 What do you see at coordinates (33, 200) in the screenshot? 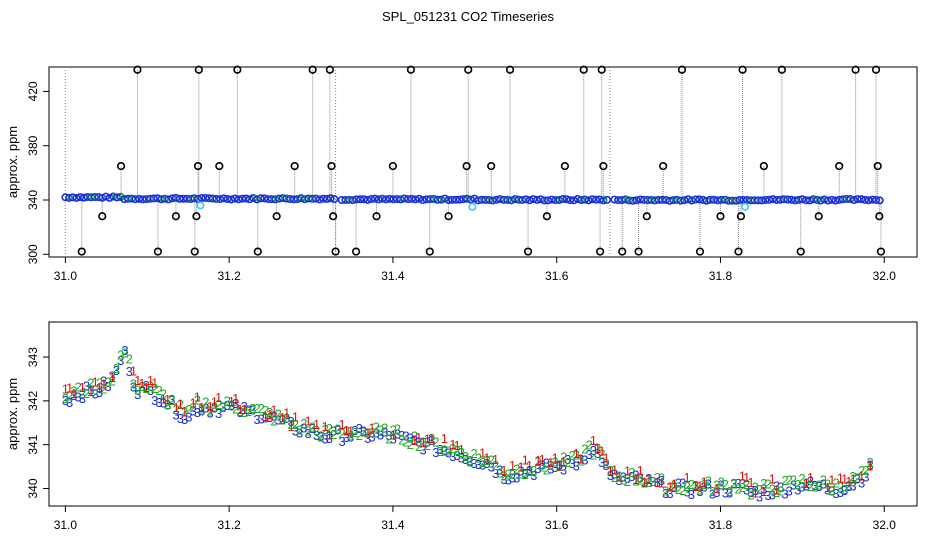
I see `y-tick-label: 340` at bounding box center [33, 200].